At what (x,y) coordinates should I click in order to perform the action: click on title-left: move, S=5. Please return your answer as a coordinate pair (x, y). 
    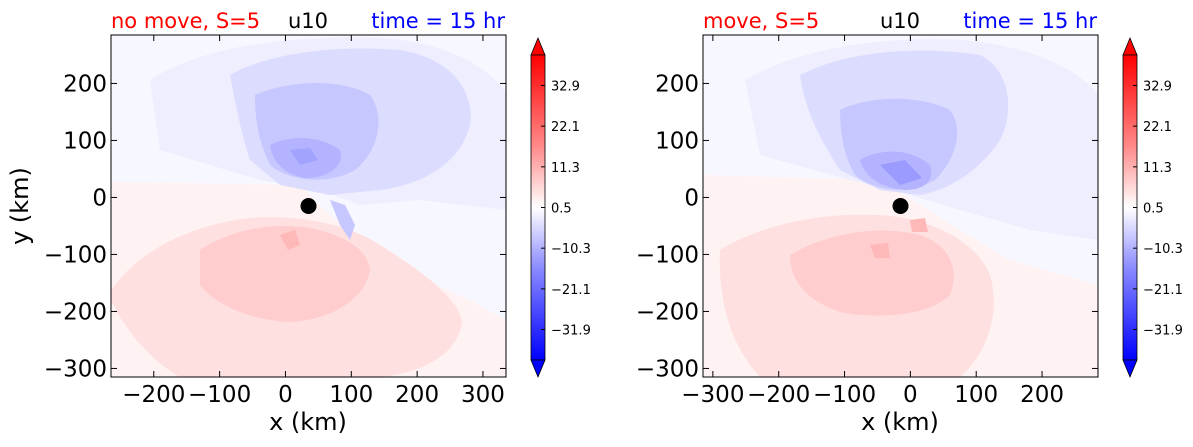
    Looking at the image, I should click on (761, 21).